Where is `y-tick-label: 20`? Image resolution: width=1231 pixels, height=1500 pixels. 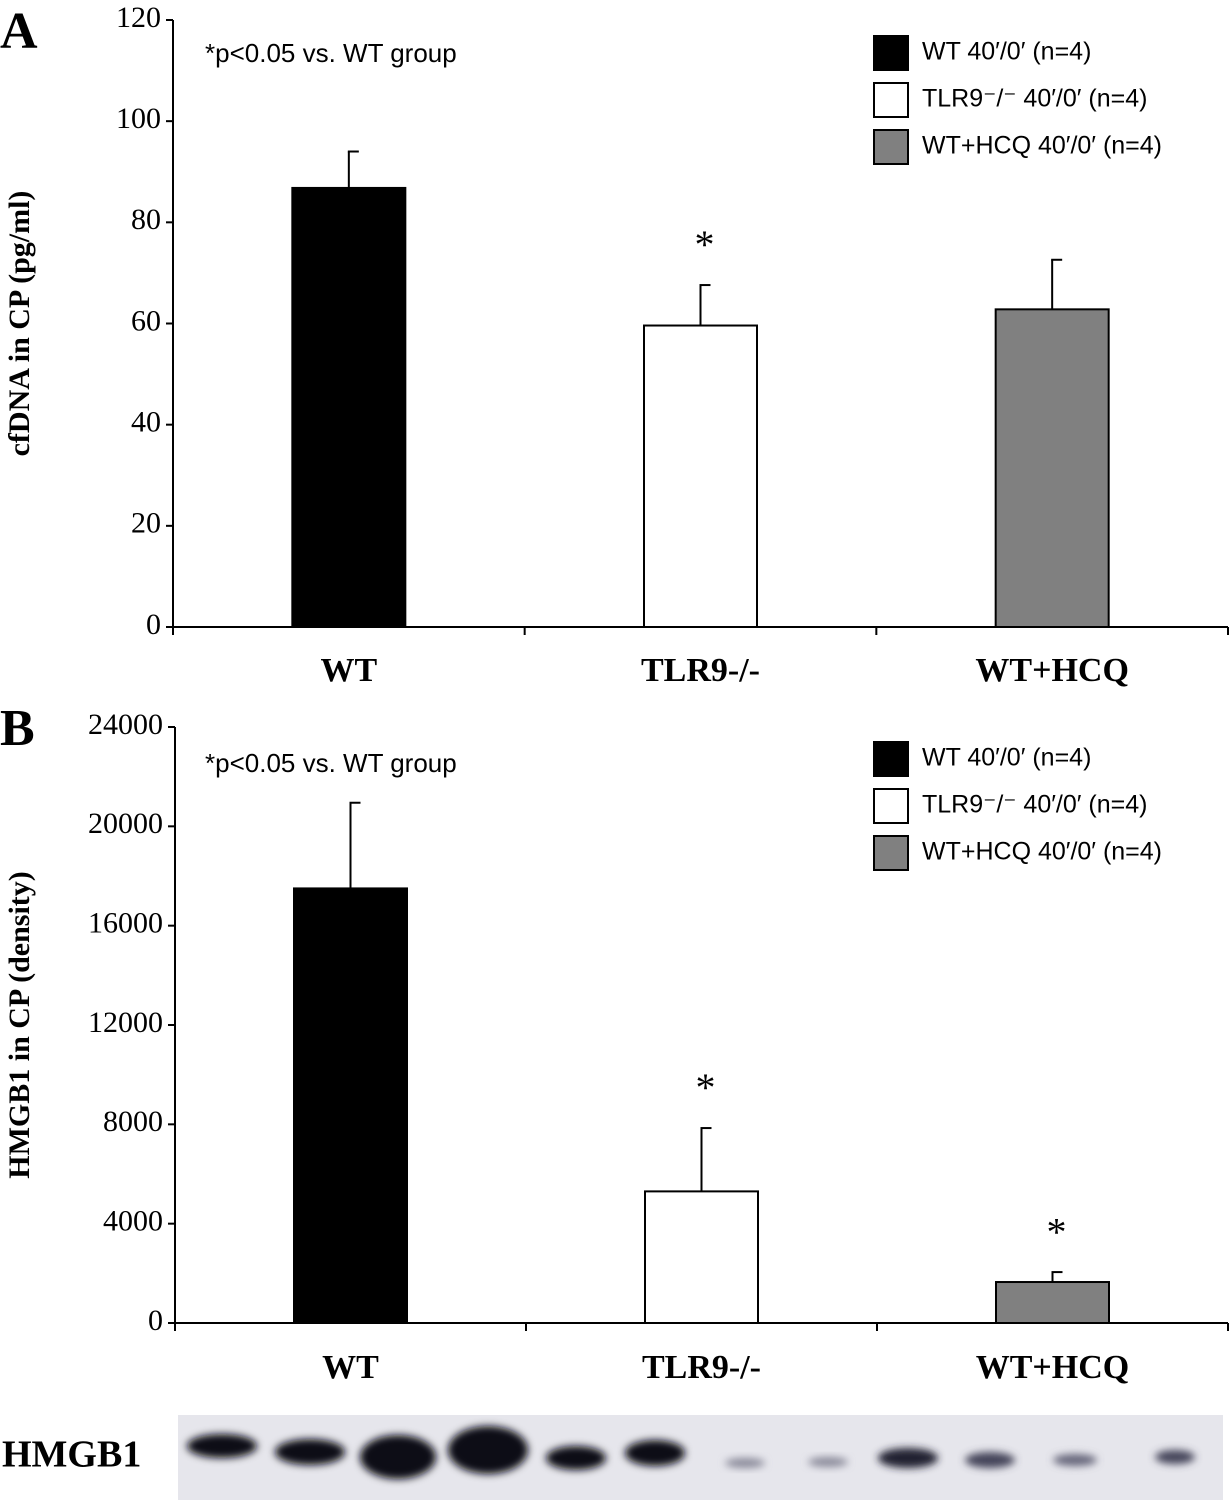
y-tick-label: 20 is located at coordinates (146, 523).